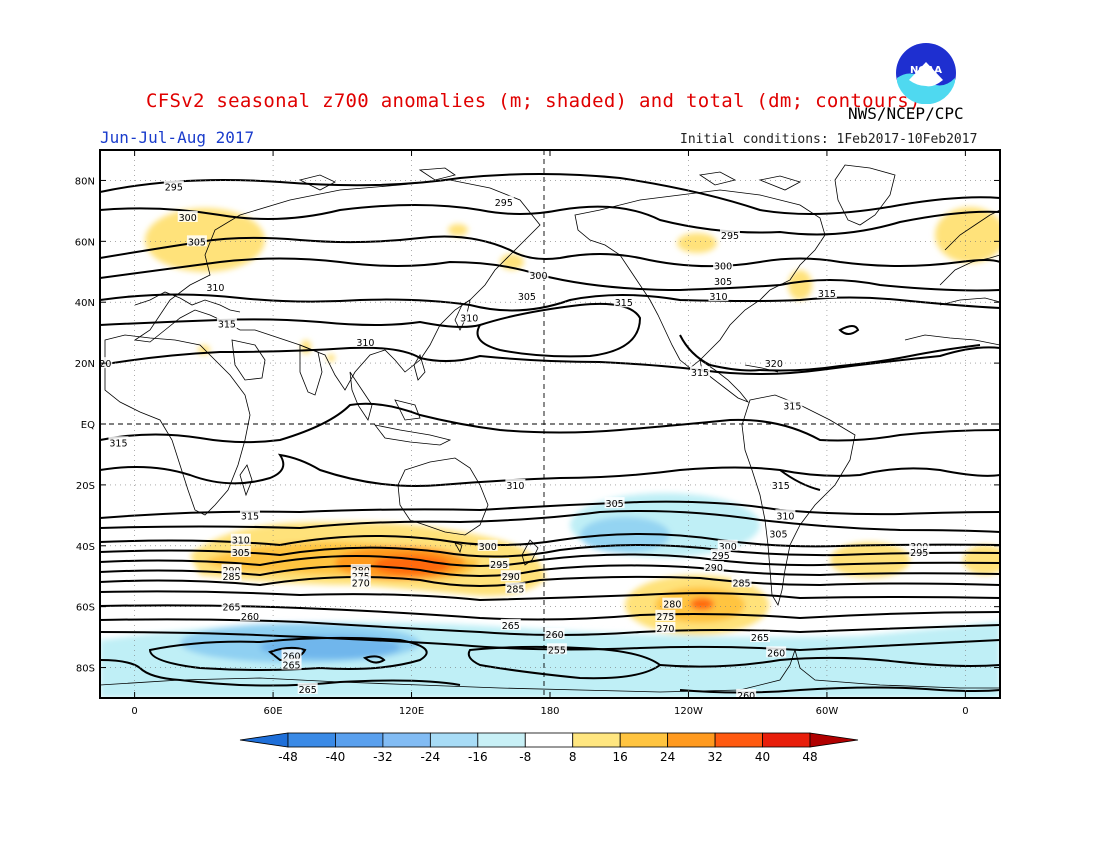 This screenshot has height=850, width=1100. Describe the element at coordinates (411, 711) in the screenshot. I see `lon-tick-label: 120E` at that location.